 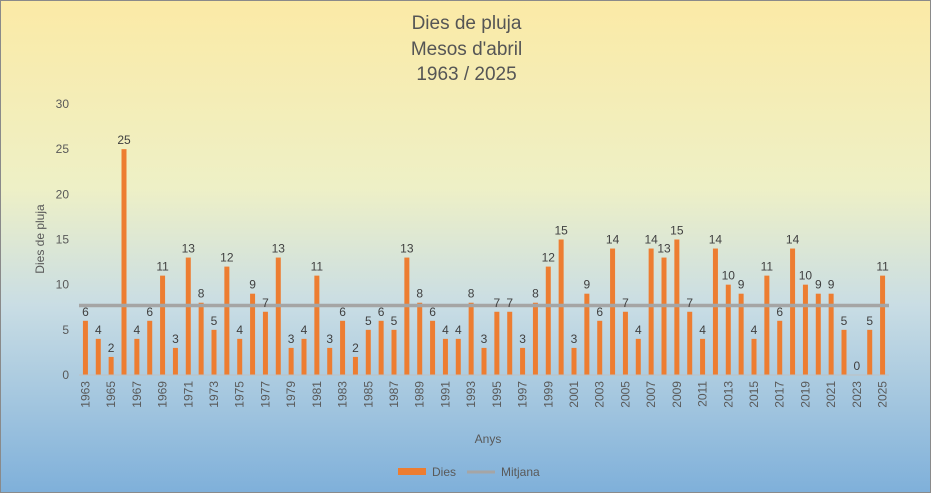 I want to click on x-tick-label: 1993, so click(x=471, y=394).